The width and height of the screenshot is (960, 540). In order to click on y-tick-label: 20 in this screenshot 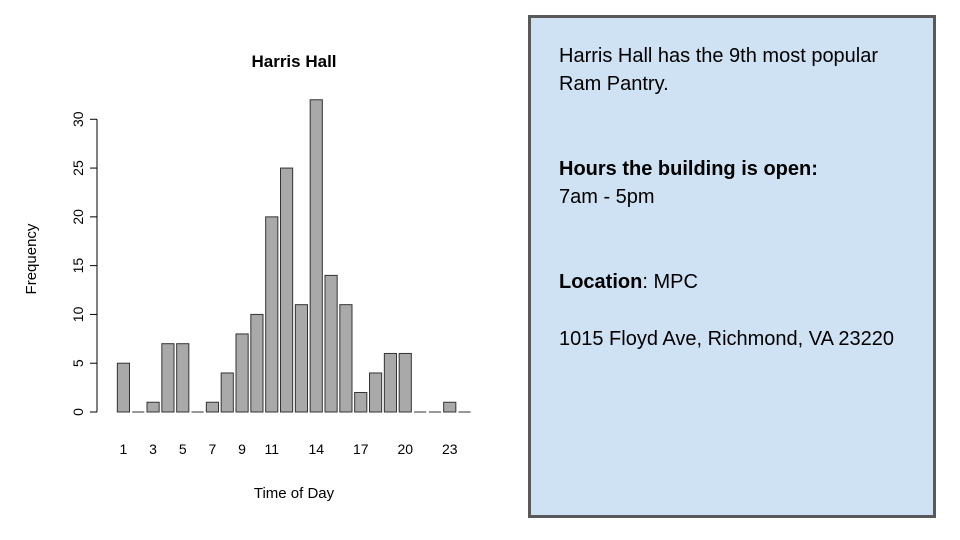, I will do `click(78, 217)`.